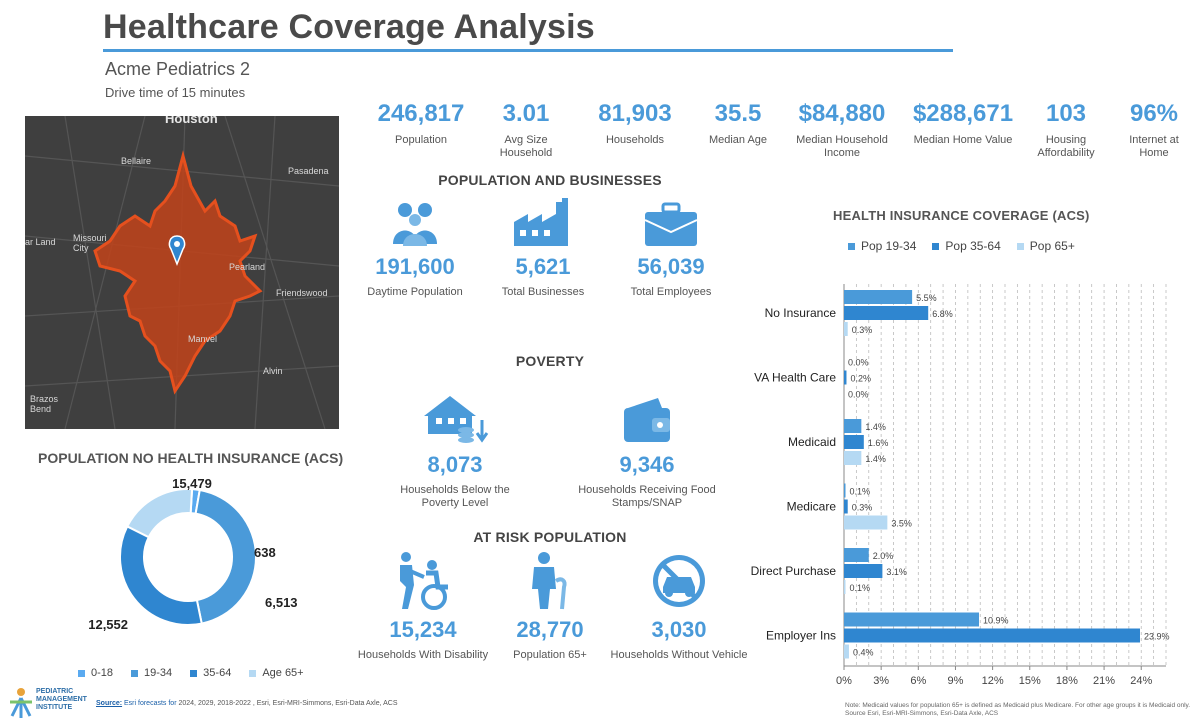 This screenshot has height=728, width=1200. I want to click on legend-label: 0-18, so click(102, 673).